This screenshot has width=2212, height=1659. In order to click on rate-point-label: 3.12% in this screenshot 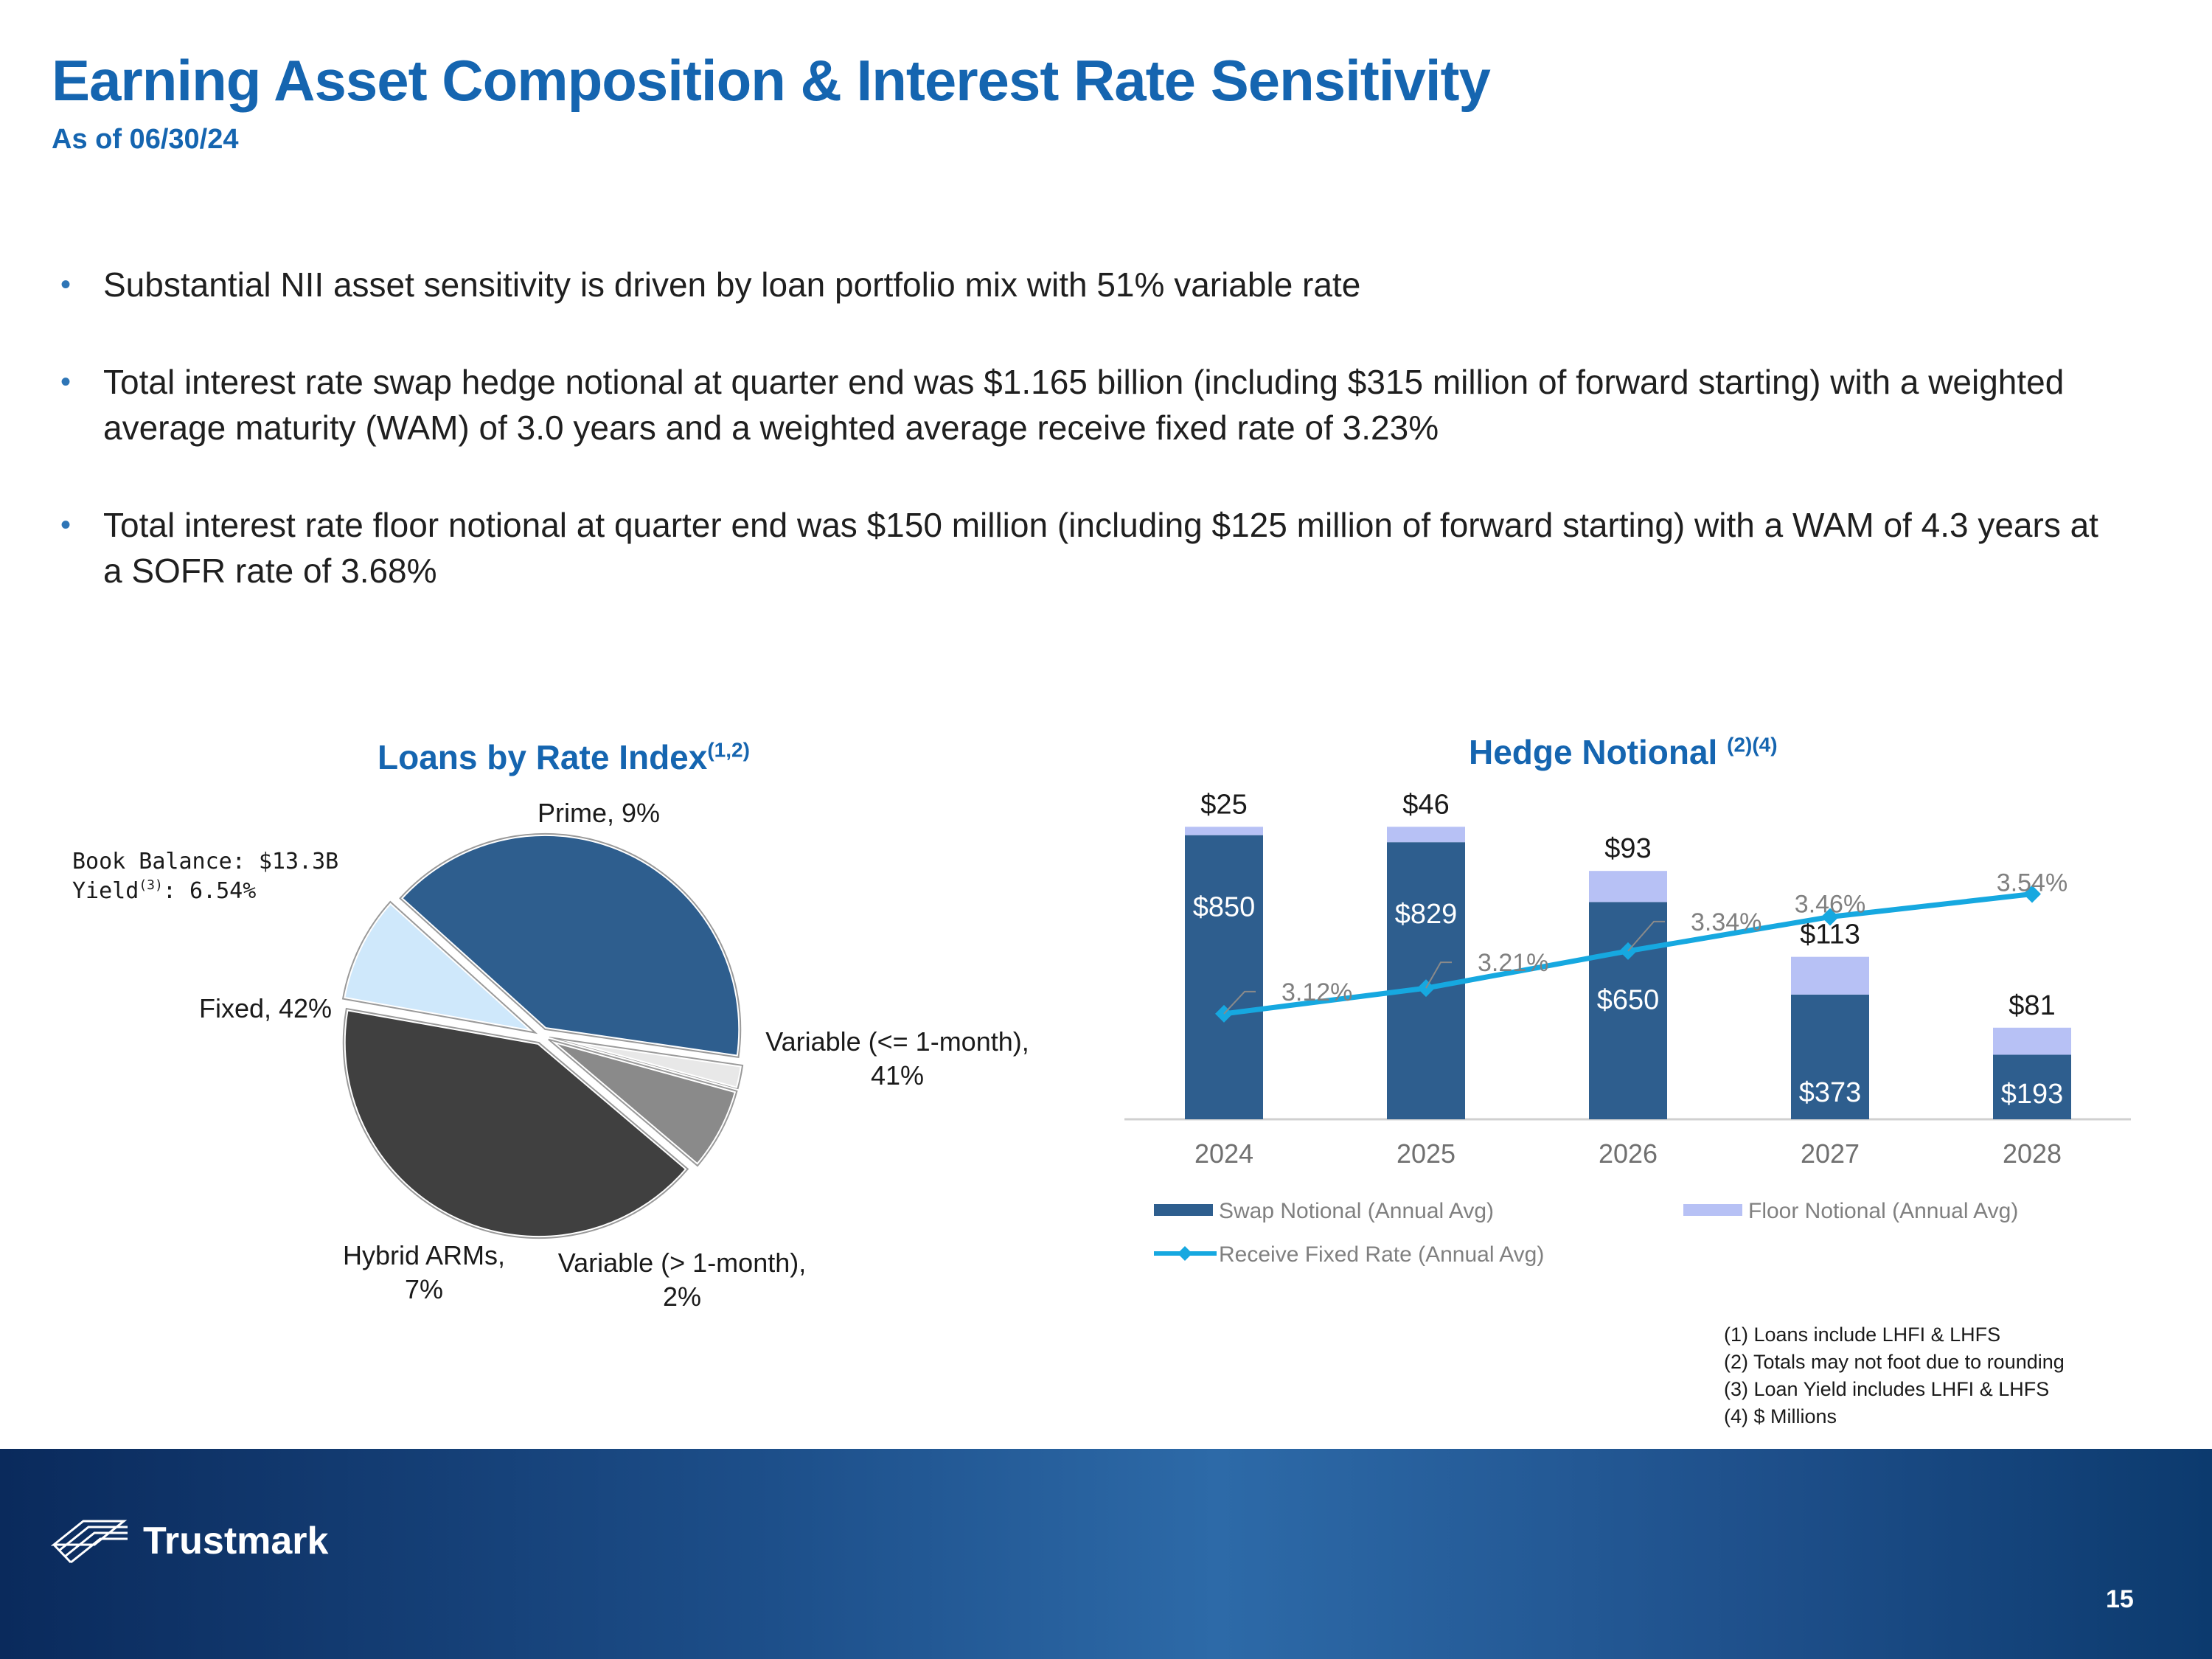, I will do `click(1316, 992)`.